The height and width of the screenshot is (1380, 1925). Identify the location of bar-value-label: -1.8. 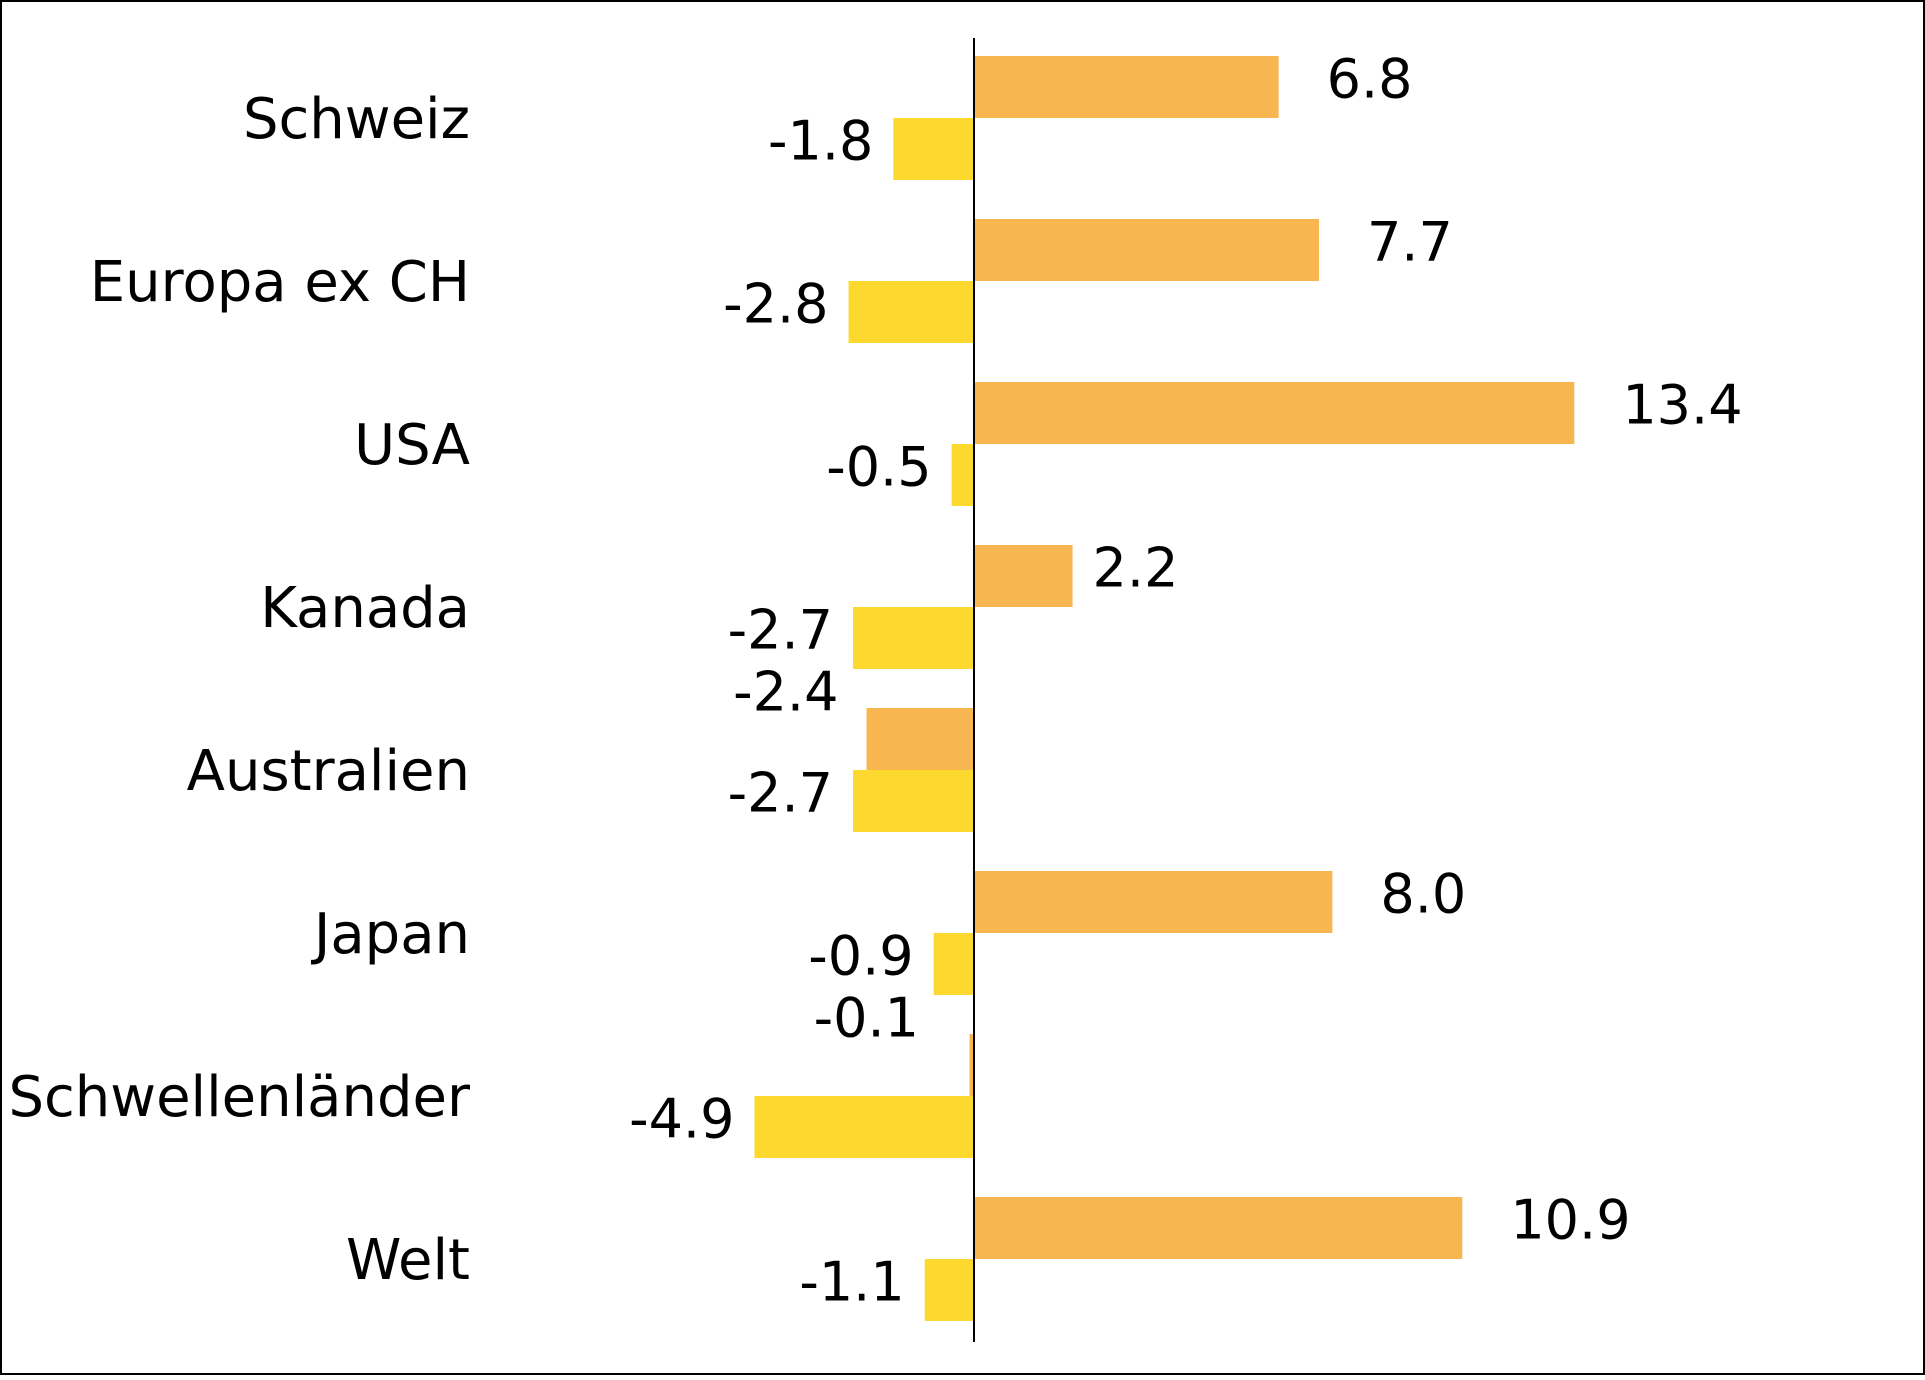
(820, 141).